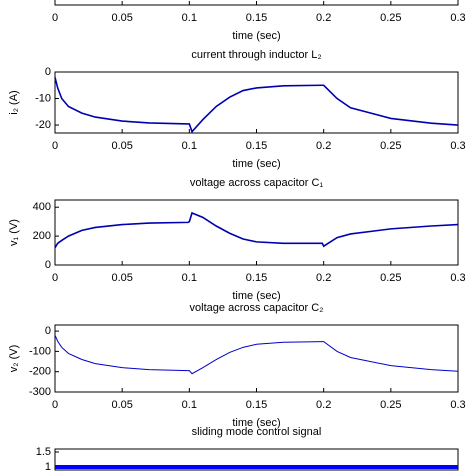 This screenshot has height=474, width=474. What do you see at coordinates (14, 102) in the screenshot?
I see `y-axis-label: i₂ (A)` at bounding box center [14, 102].